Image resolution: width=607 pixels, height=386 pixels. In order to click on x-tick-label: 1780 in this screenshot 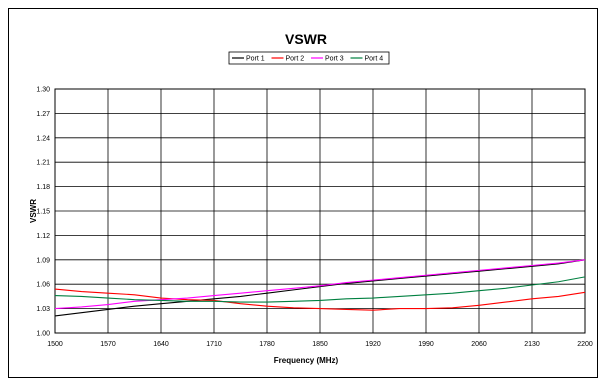, I will do `click(267, 344)`.